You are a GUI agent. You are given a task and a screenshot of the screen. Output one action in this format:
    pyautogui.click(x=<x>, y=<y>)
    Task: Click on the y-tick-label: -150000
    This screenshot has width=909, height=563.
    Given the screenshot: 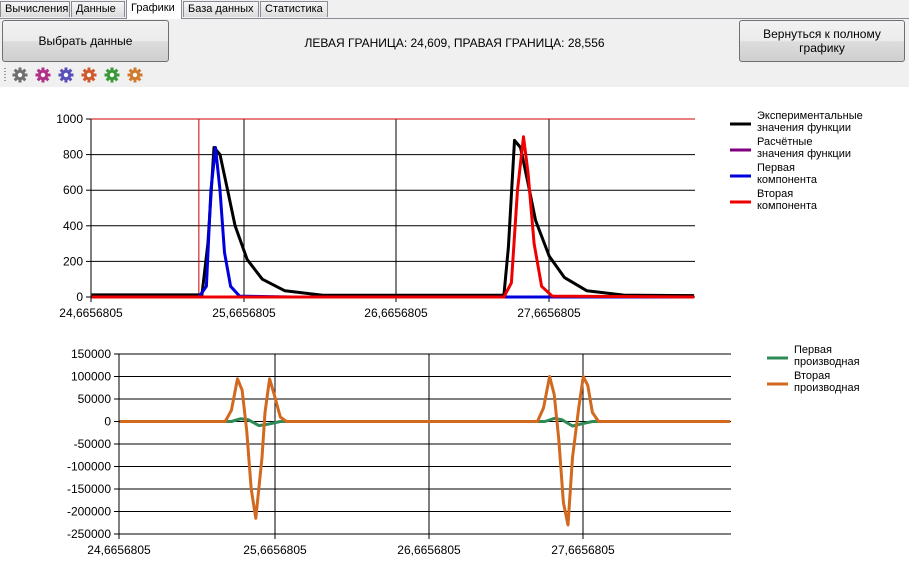 What is the action you would take?
    pyautogui.click(x=89, y=489)
    